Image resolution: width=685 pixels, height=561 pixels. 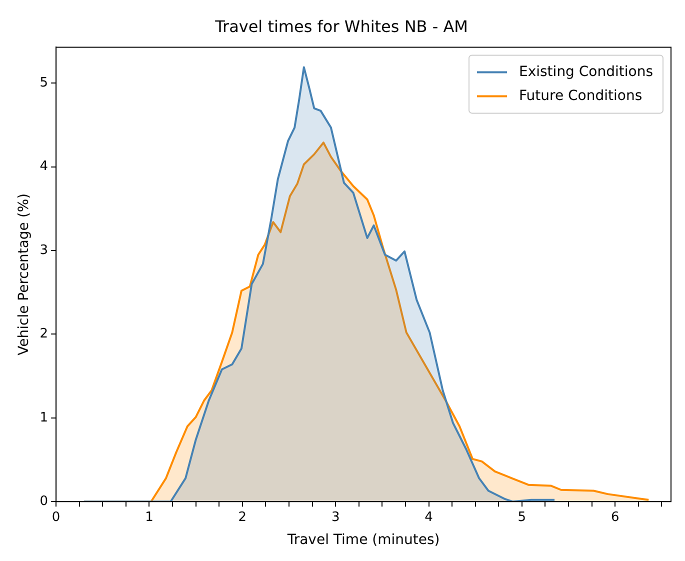 I want to click on chart-title: Travel times for Whites NB - AM, so click(x=341, y=26).